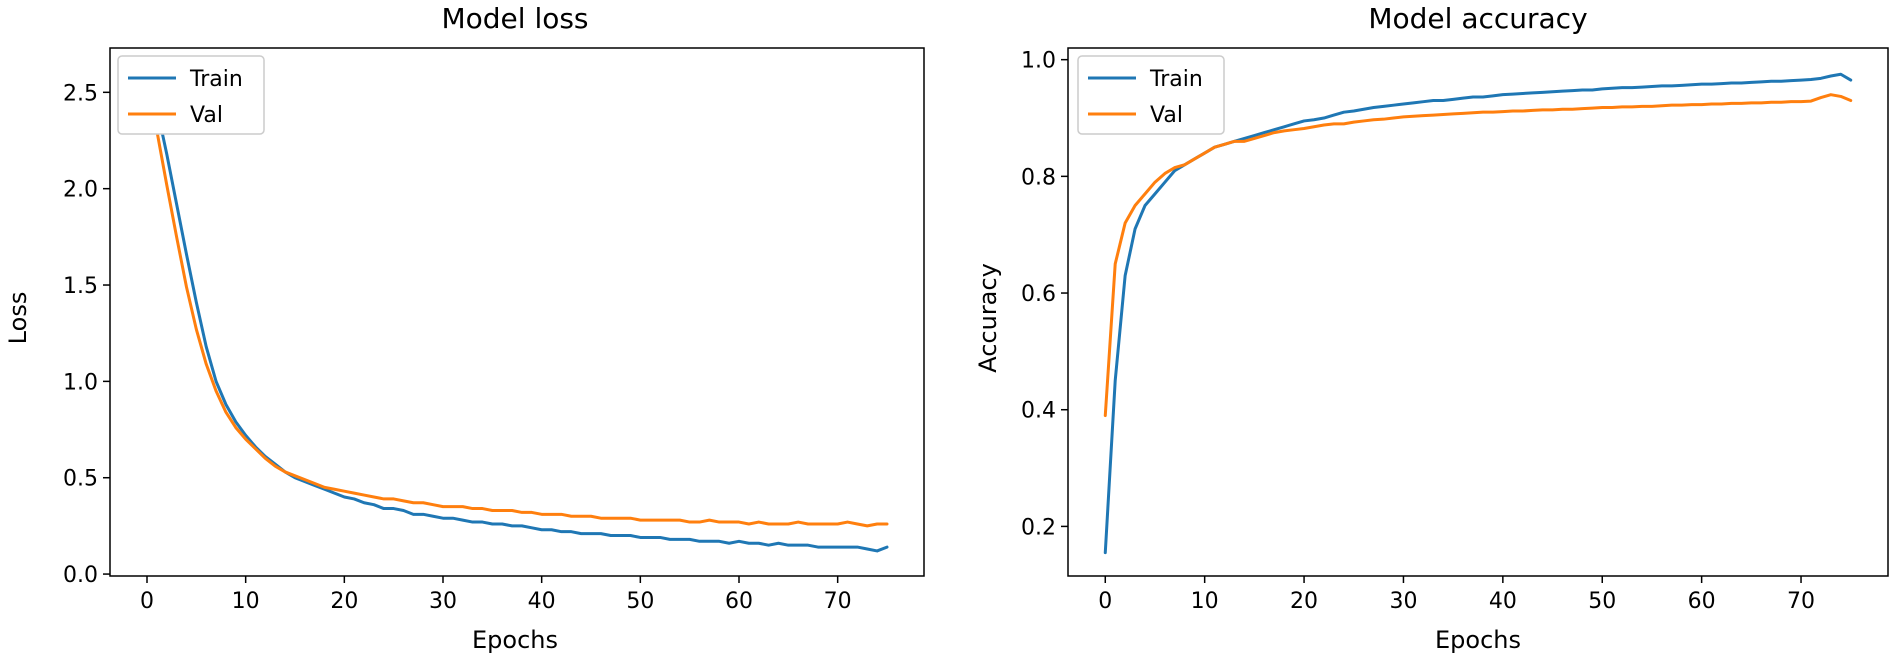 The image size is (1900, 661). Describe the element at coordinates (739, 601) in the screenshot. I see `loss-x-tick-label: 60` at that location.